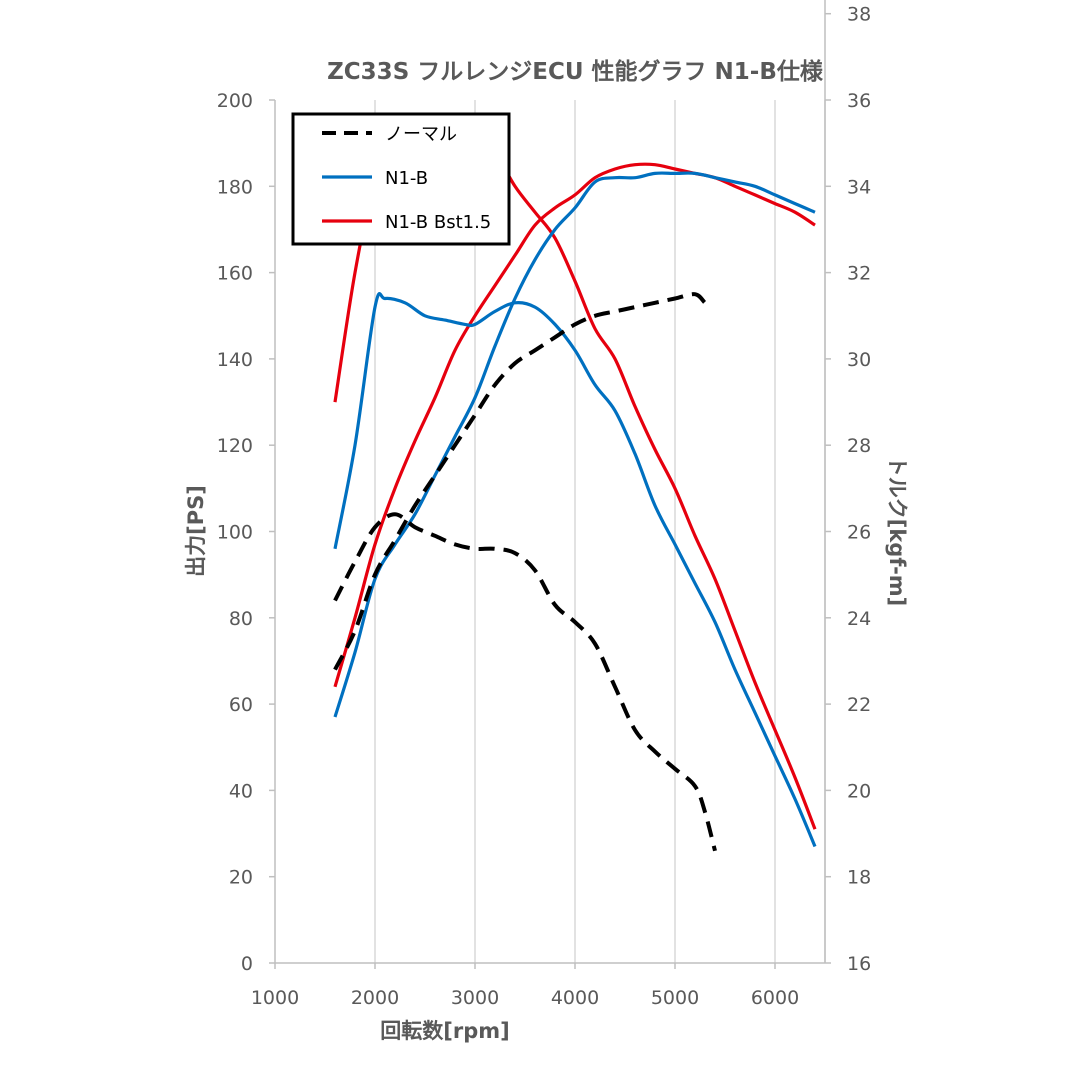 This screenshot has height=1084, width=1080. Describe the element at coordinates (859, 187) in the screenshot. I see `y2-tick-label: 34` at that location.